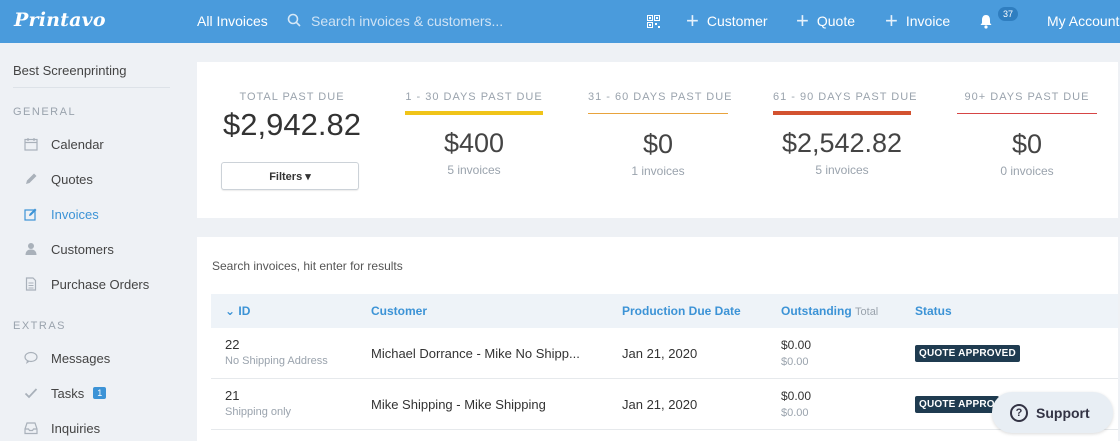 Image resolution: width=1120 pixels, height=441 pixels. Describe the element at coordinates (658, 171) in the screenshot. I see `bucket-invoice-count: 1 invoices` at that location.